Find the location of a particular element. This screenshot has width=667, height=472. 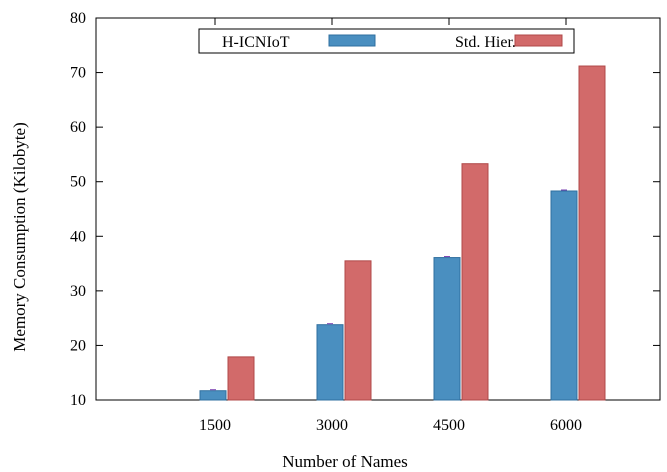

x-tick-label: 4500 is located at coordinates (449, 425).